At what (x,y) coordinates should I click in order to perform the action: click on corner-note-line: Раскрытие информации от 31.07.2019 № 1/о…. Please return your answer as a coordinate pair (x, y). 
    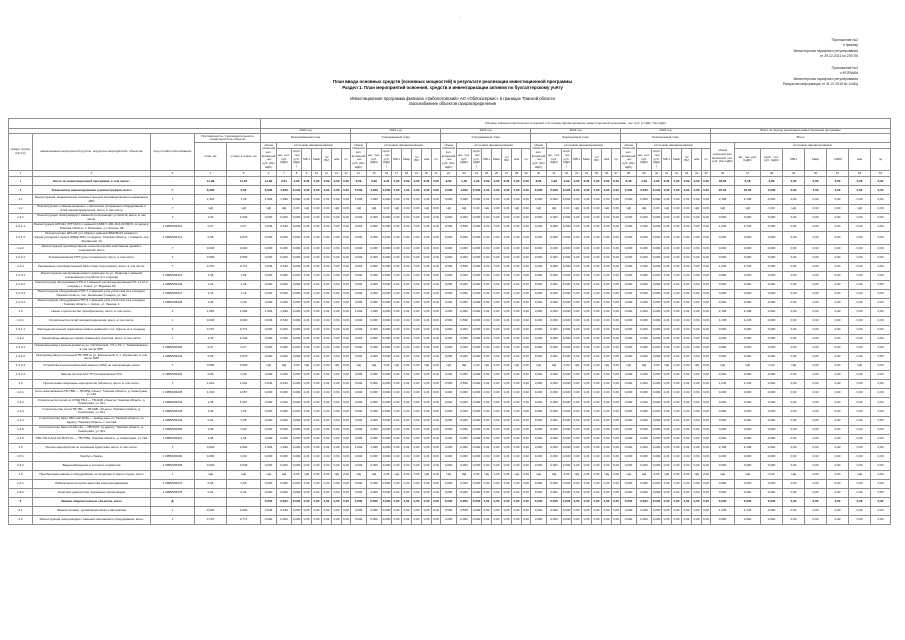
    Looking at the image, I should click on (820, 83).